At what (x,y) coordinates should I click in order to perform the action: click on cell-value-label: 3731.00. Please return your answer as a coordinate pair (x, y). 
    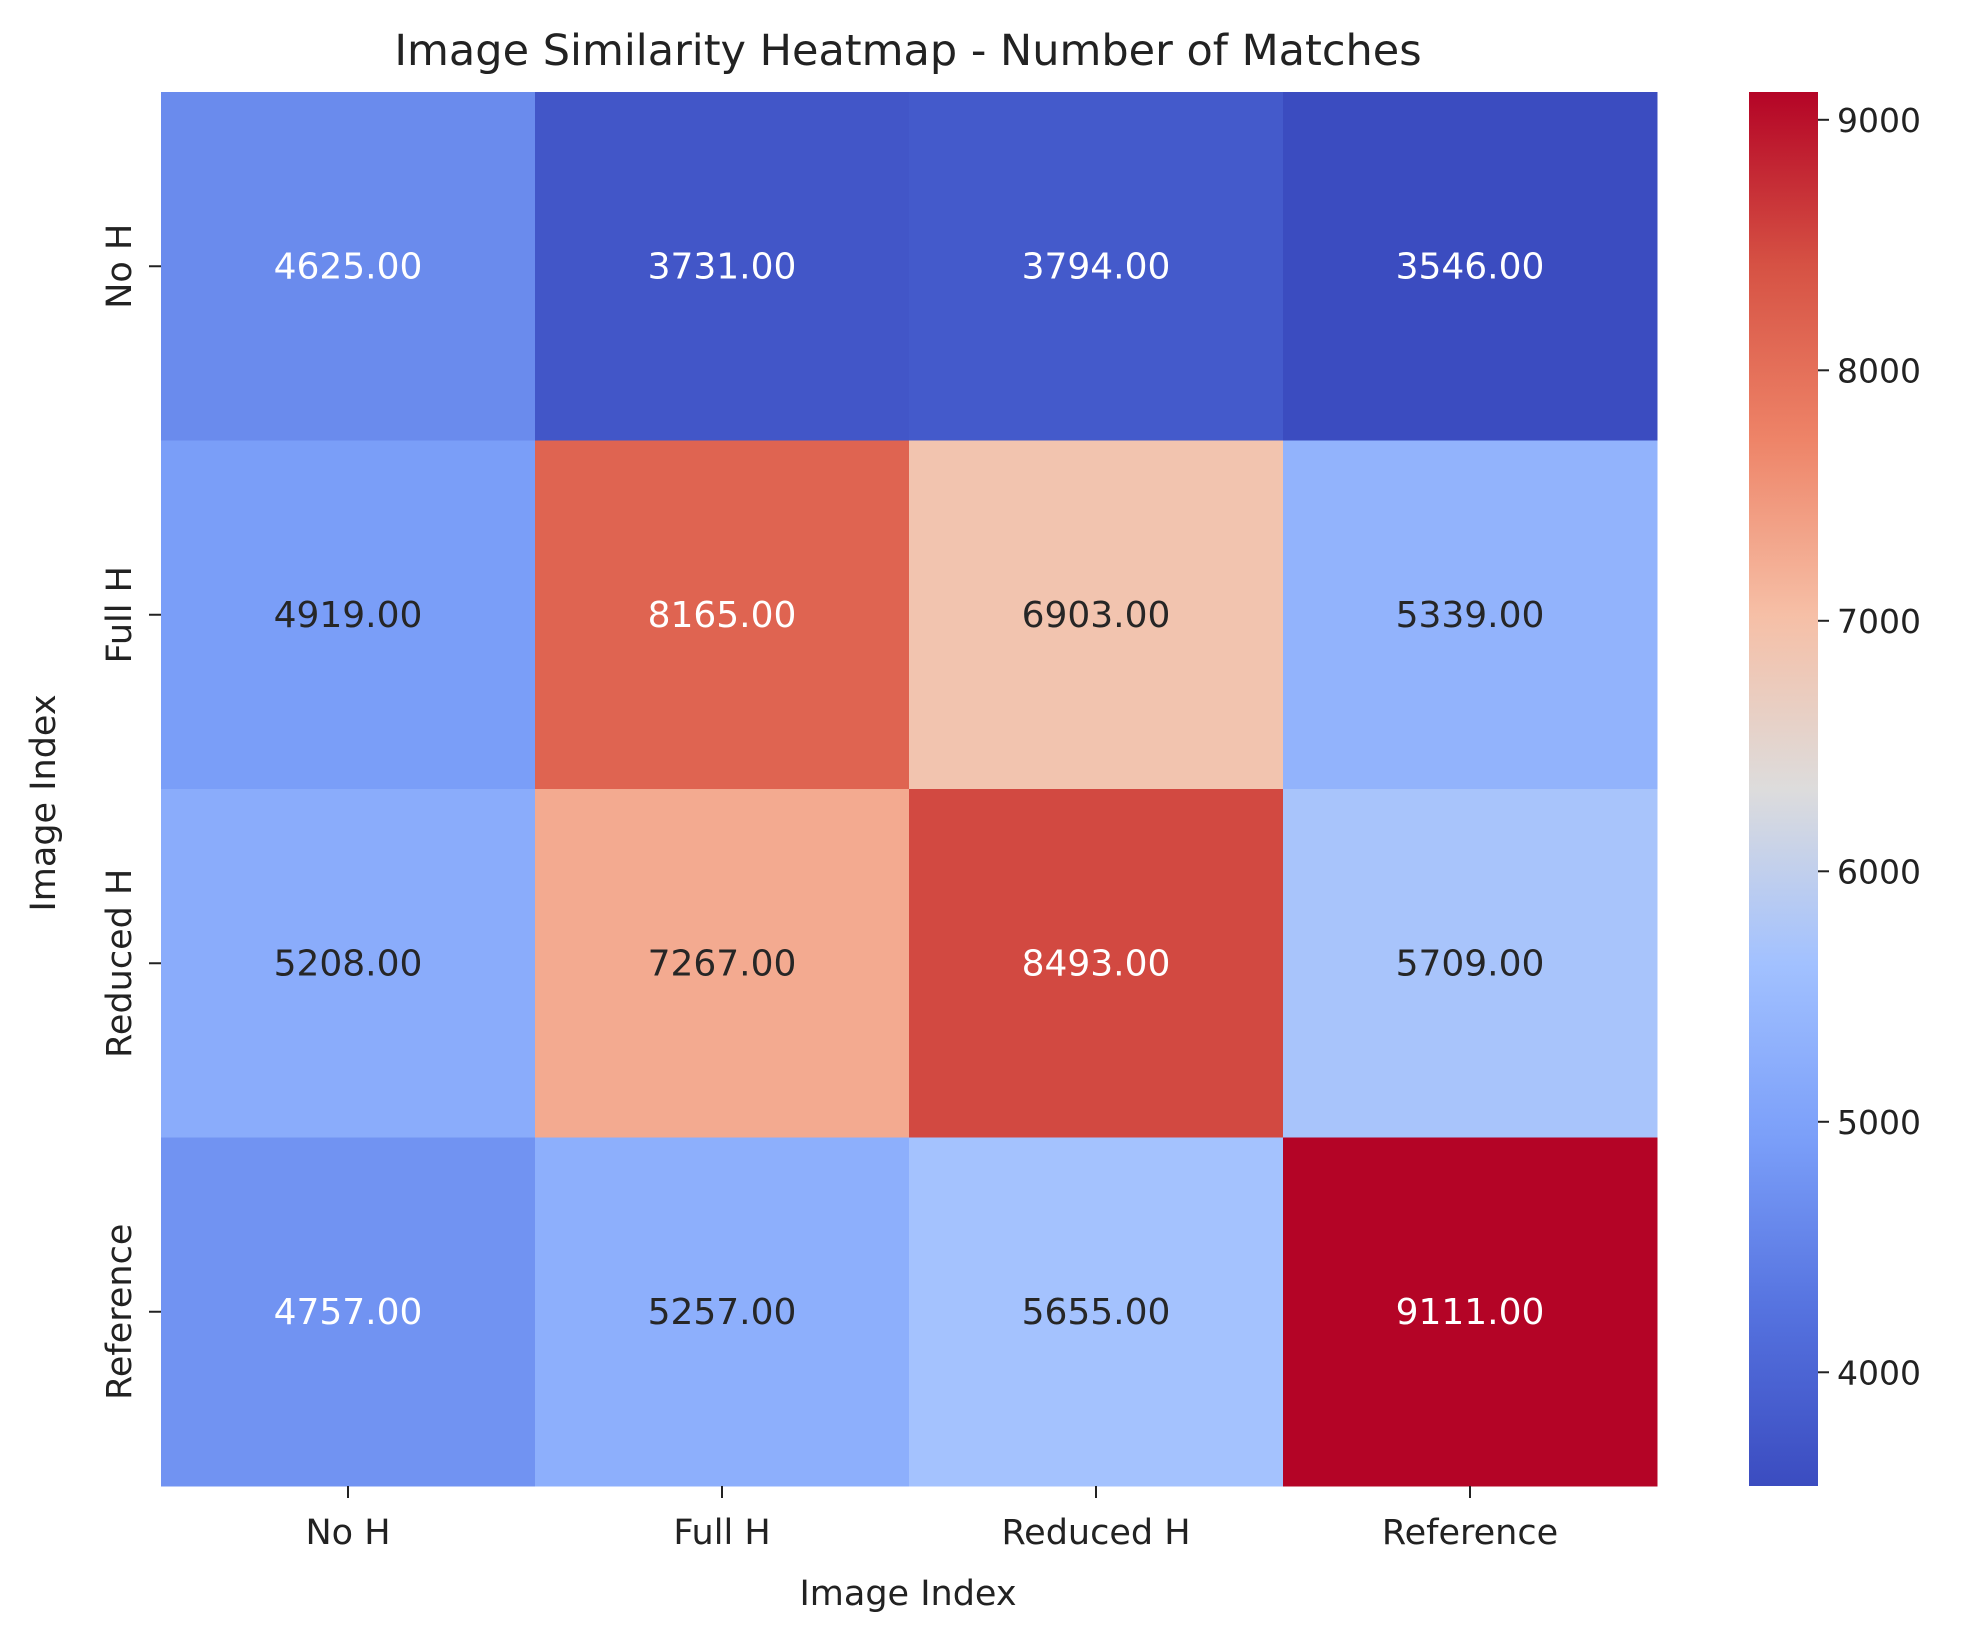
    Looking at the image, I should click on (722, 266).